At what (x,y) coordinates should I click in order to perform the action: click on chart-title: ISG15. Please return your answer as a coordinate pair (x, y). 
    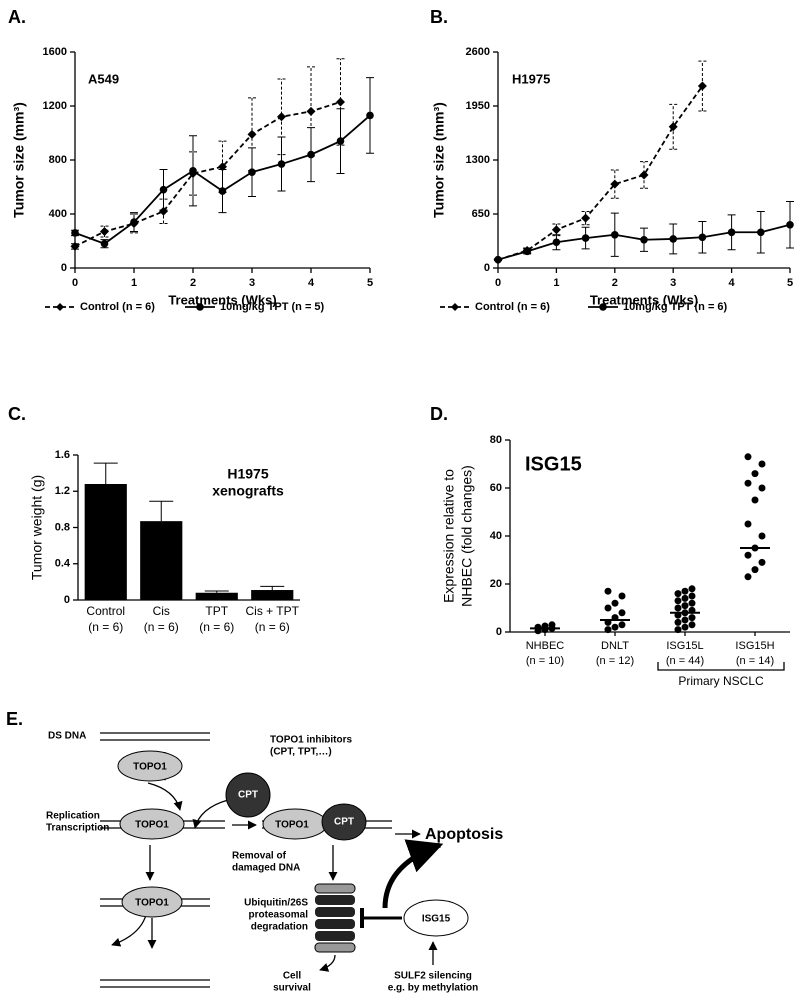
    Looking at the image, I should click on (553, 464).